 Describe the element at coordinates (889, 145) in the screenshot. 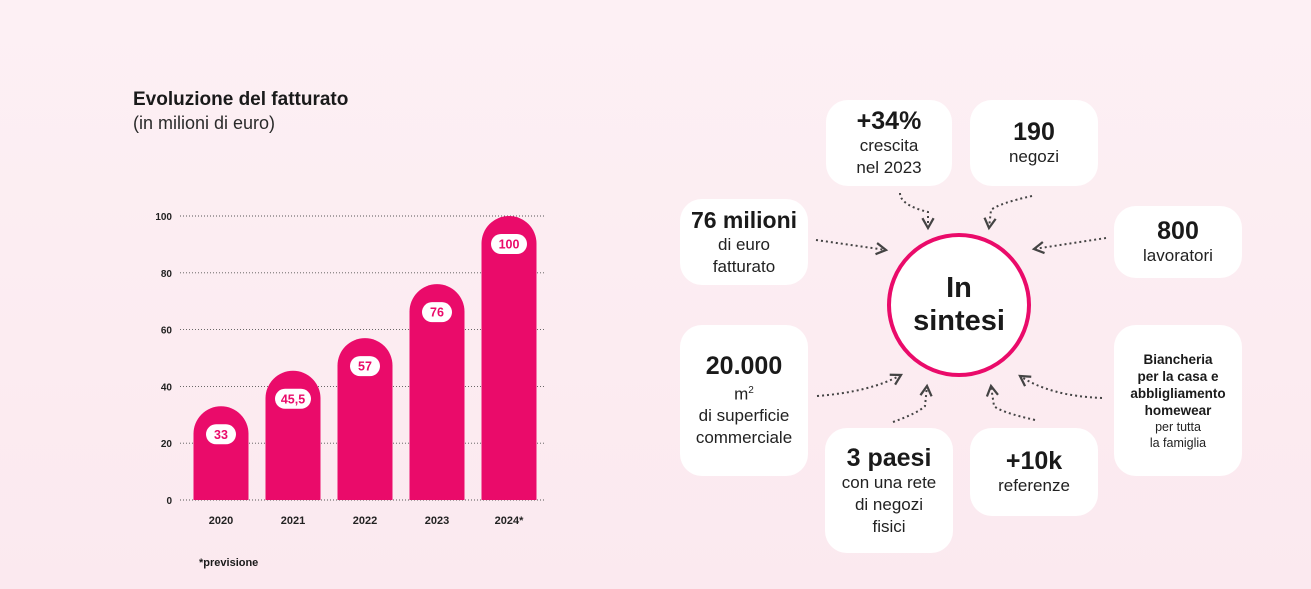

I see `growth-line1: crescita` at that location.